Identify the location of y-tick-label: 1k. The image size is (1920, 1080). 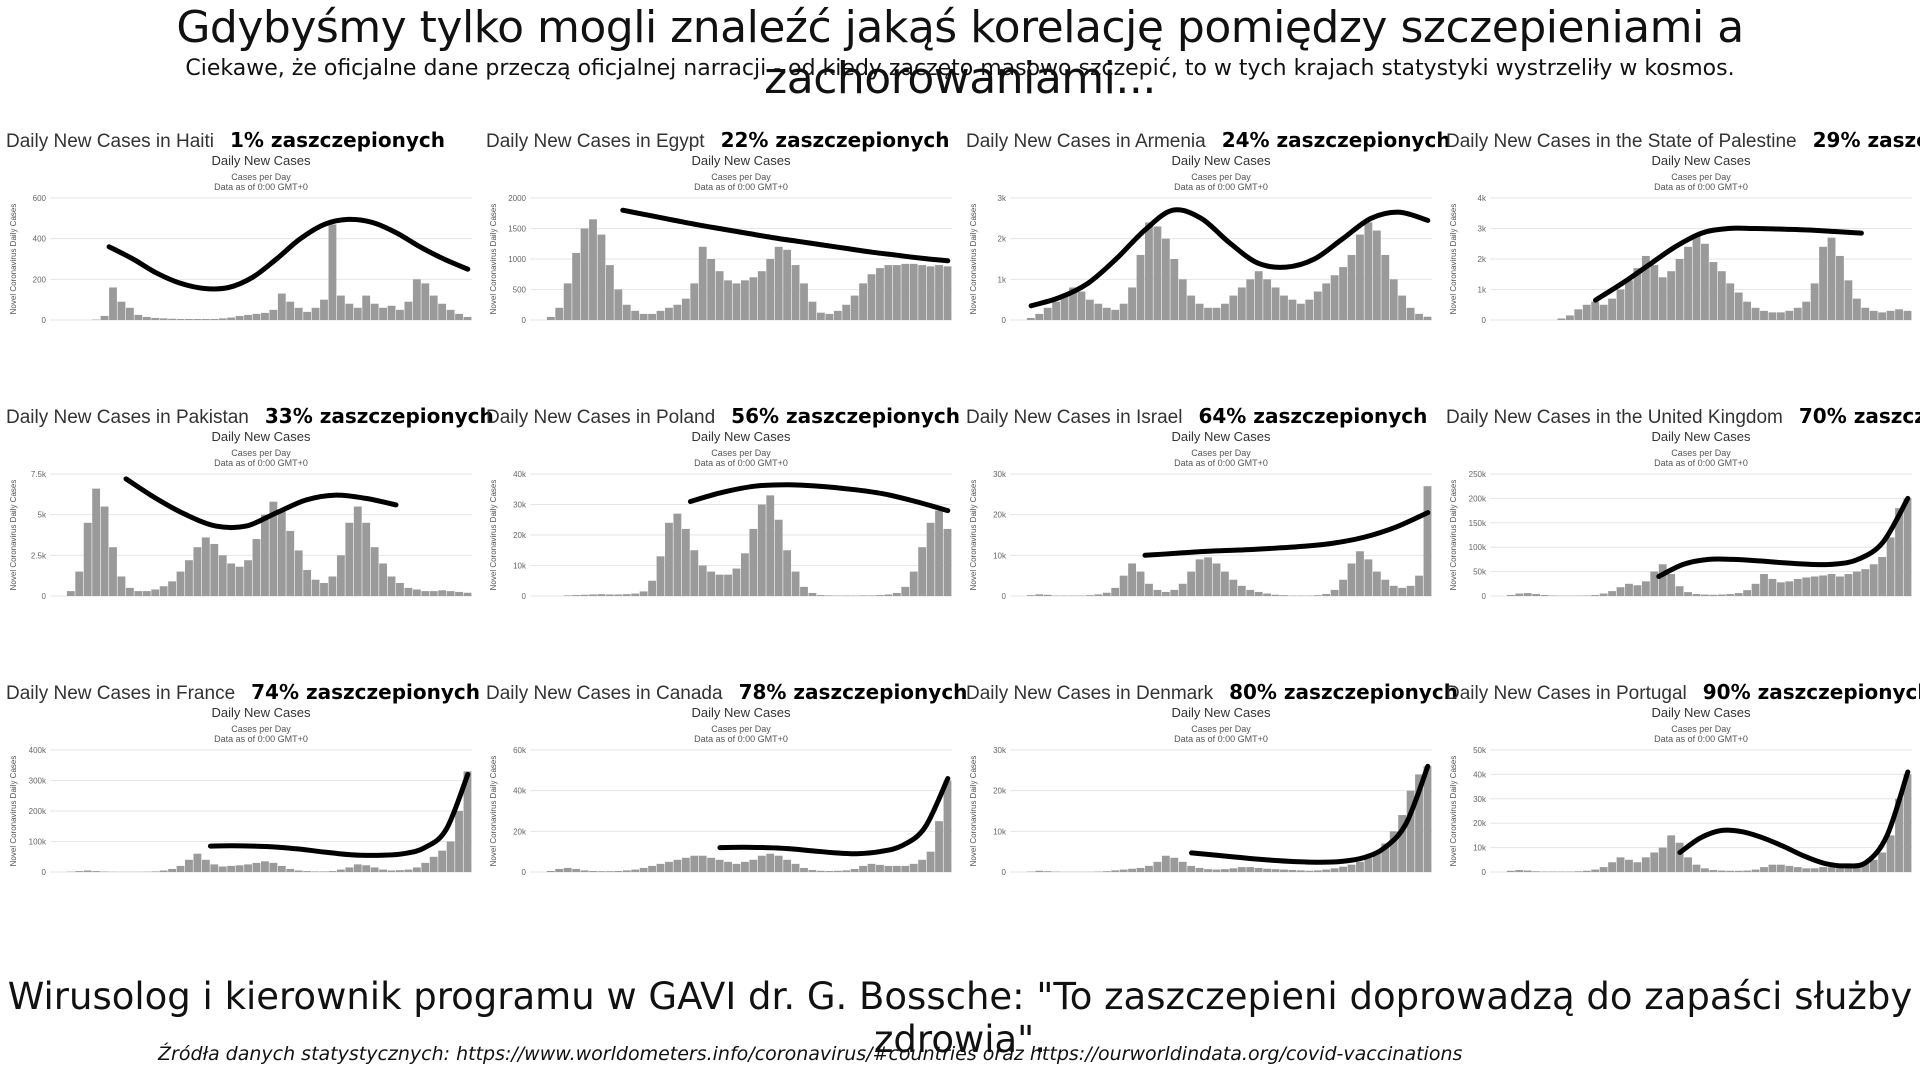
(1482, 290).